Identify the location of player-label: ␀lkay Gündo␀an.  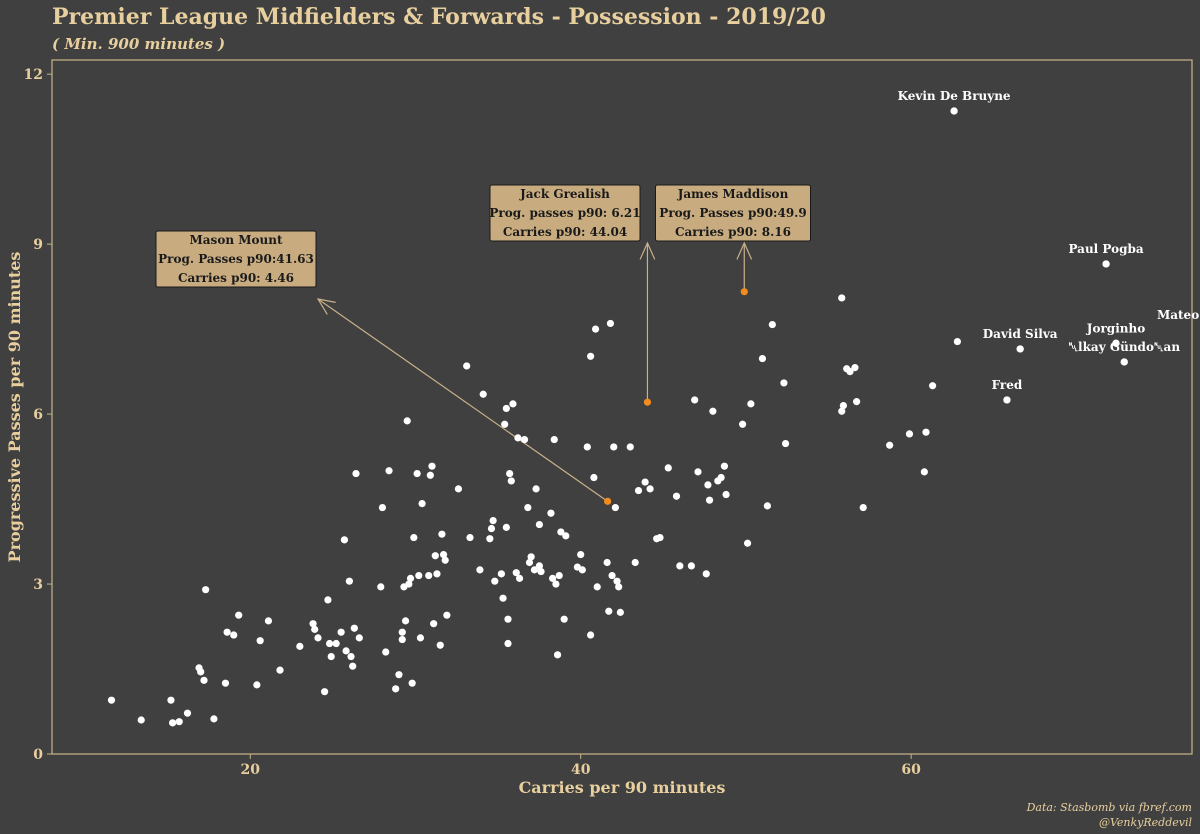
(1124, 347).